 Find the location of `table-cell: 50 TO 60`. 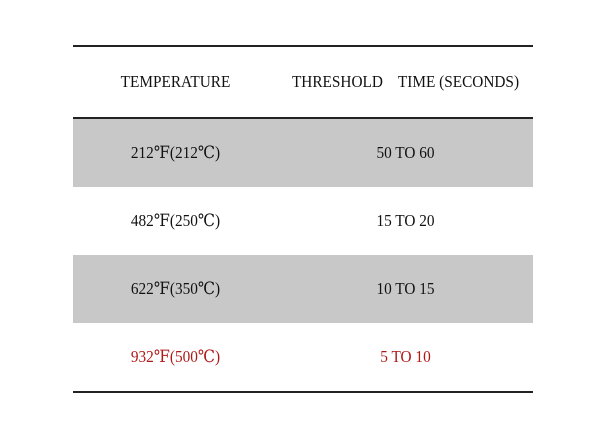

table-cell: 50 TO 60 is located at coordinates (405, 152).